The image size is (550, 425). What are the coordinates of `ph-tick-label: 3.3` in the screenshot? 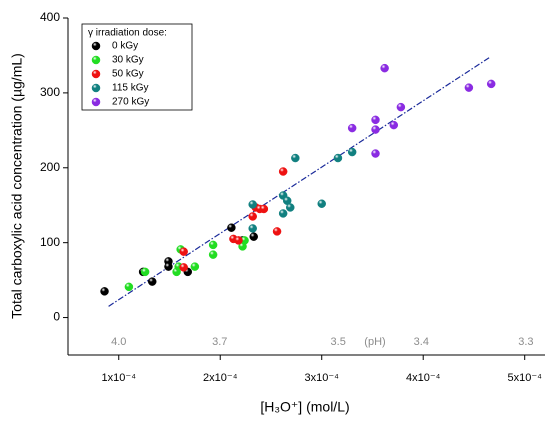 It's located at (525, 342).